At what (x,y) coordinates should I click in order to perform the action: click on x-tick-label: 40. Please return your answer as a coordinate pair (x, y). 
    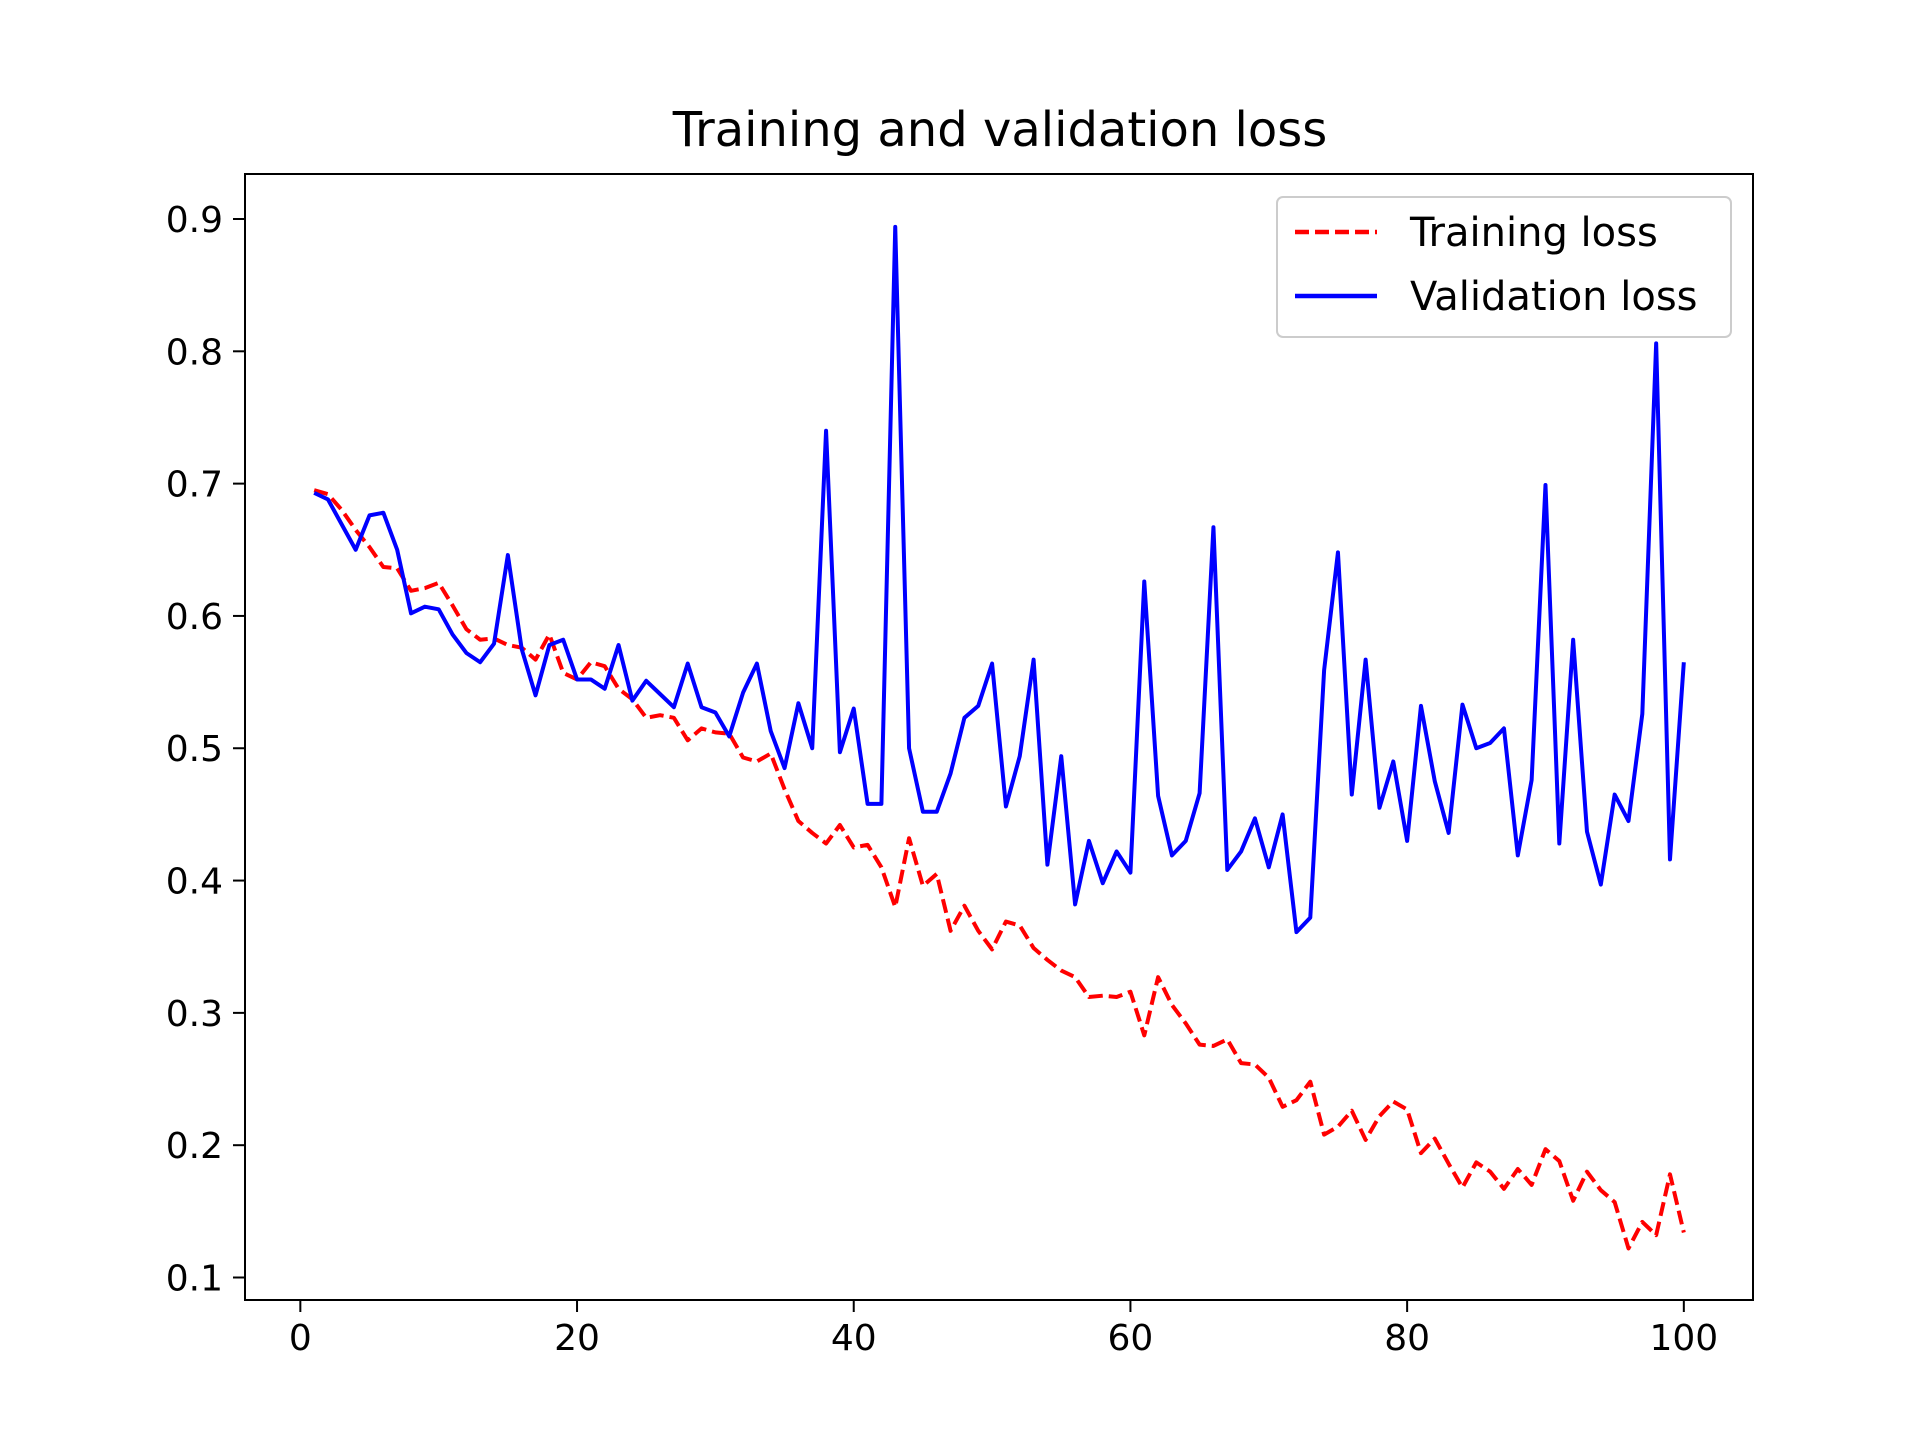
    Looking at the image, I should click on (854, 1338).